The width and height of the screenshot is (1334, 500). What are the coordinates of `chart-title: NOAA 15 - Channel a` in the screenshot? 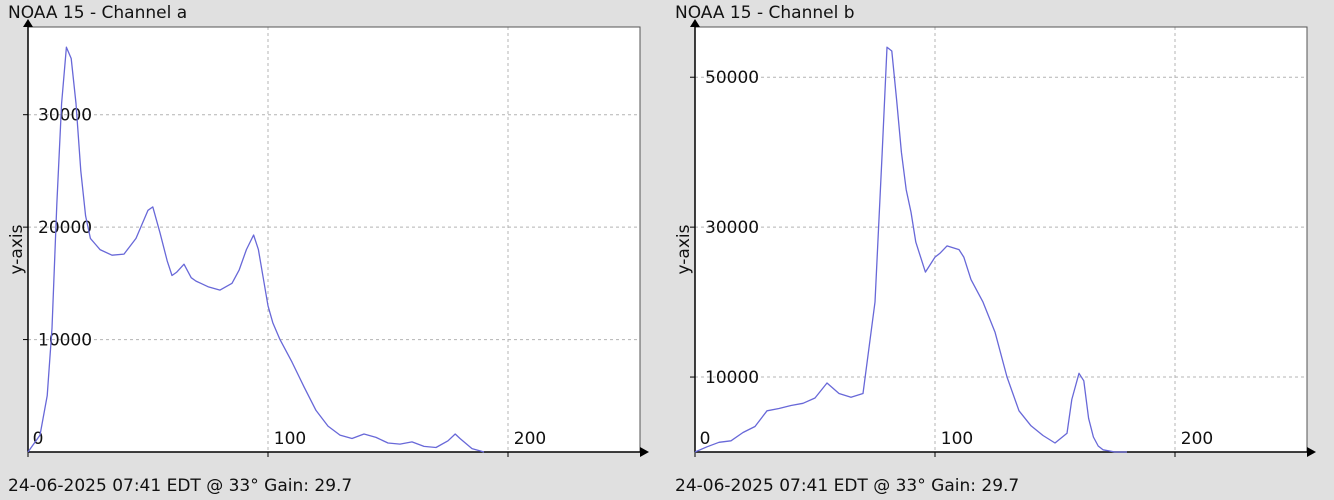 It's located at (98, 13).